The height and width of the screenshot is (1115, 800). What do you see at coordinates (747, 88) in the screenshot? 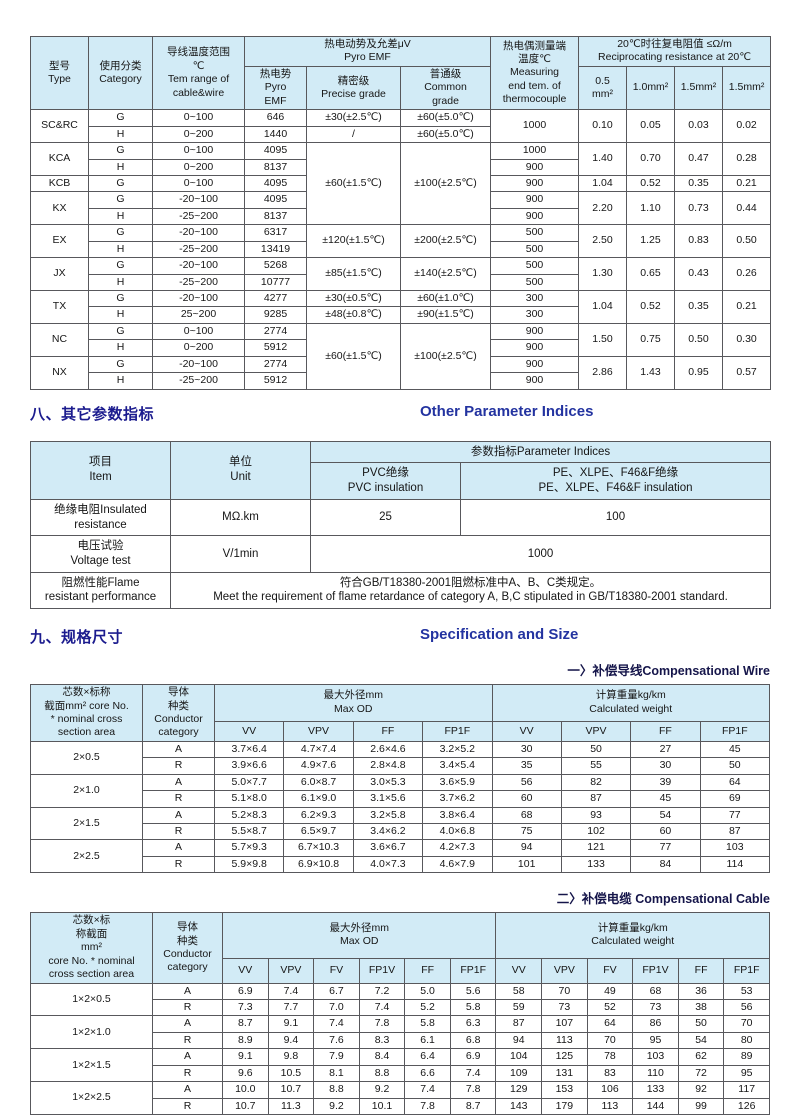
I see `header-cell: 1.5mm²` at bounding box center [747, 88].